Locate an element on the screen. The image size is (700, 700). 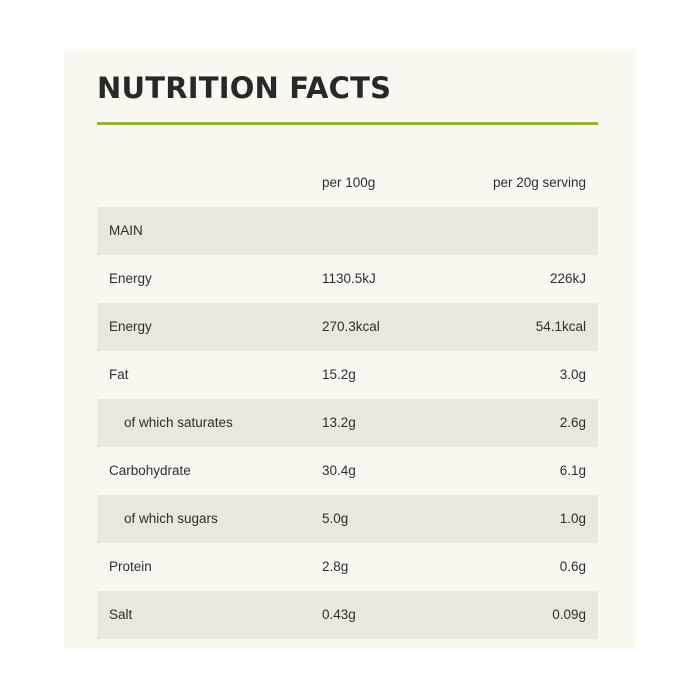
nutrient-label: Salt is located at coordinates (121, 614).